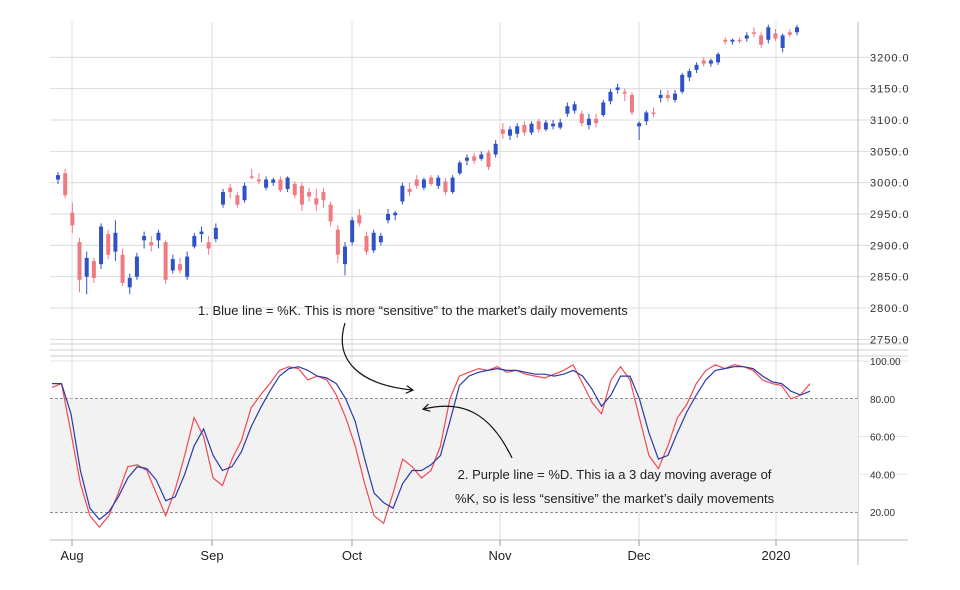  Describe the element at coordinates (890, 90) in the screenshot. I see `price-tick-label: 3150.0` at that location.